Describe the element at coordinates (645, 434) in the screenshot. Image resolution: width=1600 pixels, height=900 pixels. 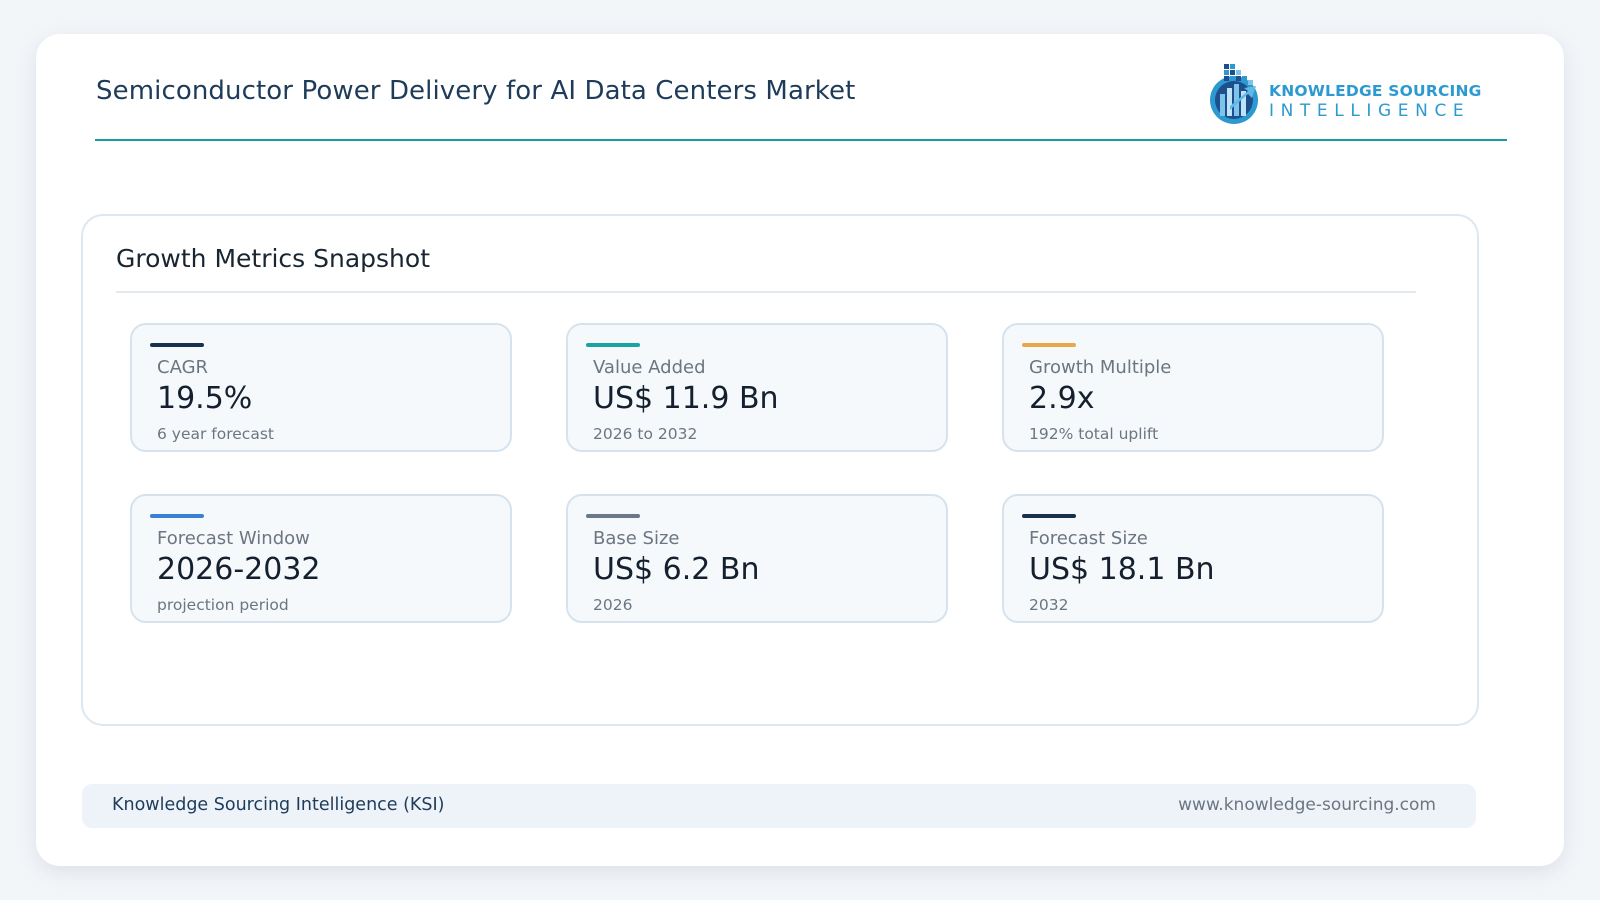
I see `metric-note: 2026 to 2032` at that location.